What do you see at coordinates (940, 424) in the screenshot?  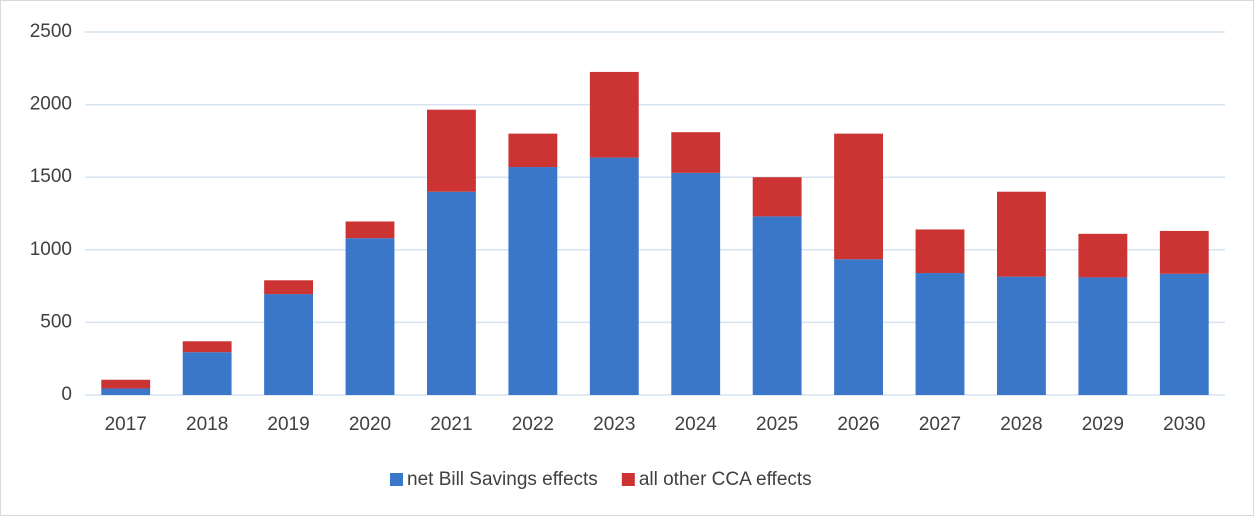 I see `x-tick-label: 2027` at bounding box center [940, 424].